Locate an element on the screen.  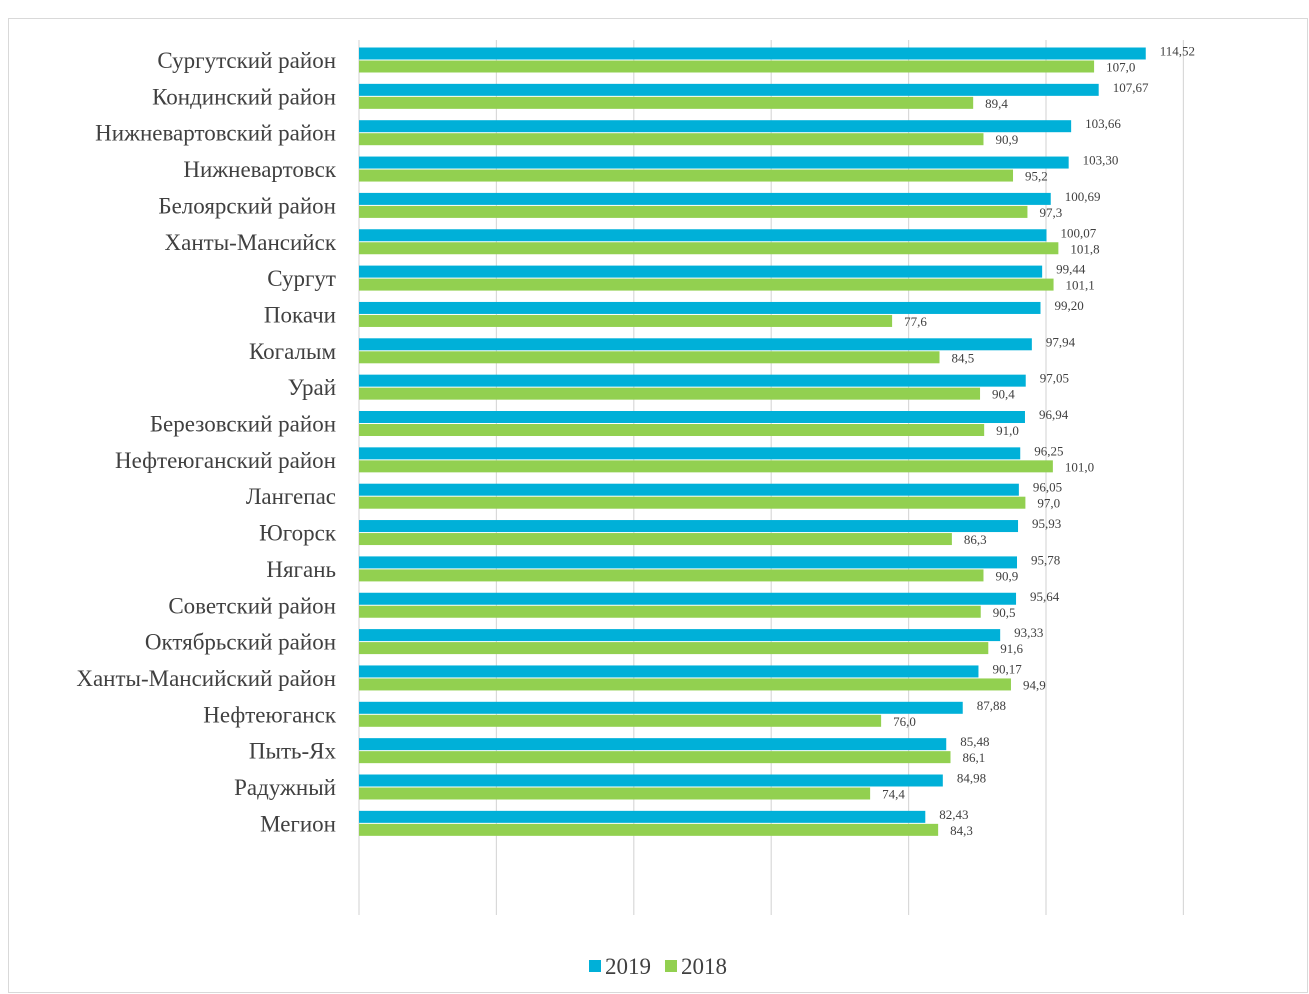
value-label-2019: 100,07 is located at coordinates (1078, 232).